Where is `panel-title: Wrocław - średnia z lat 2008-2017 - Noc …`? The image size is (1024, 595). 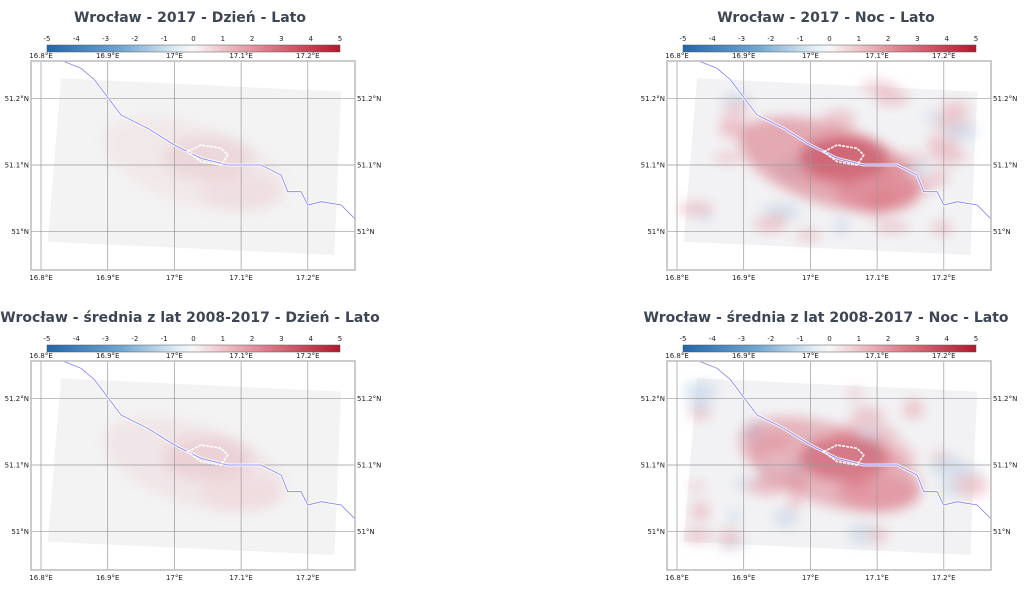 panel-title: Wrocław - średnia z lat 2008-2017 - Noc … is located at coordinates (826, 318).